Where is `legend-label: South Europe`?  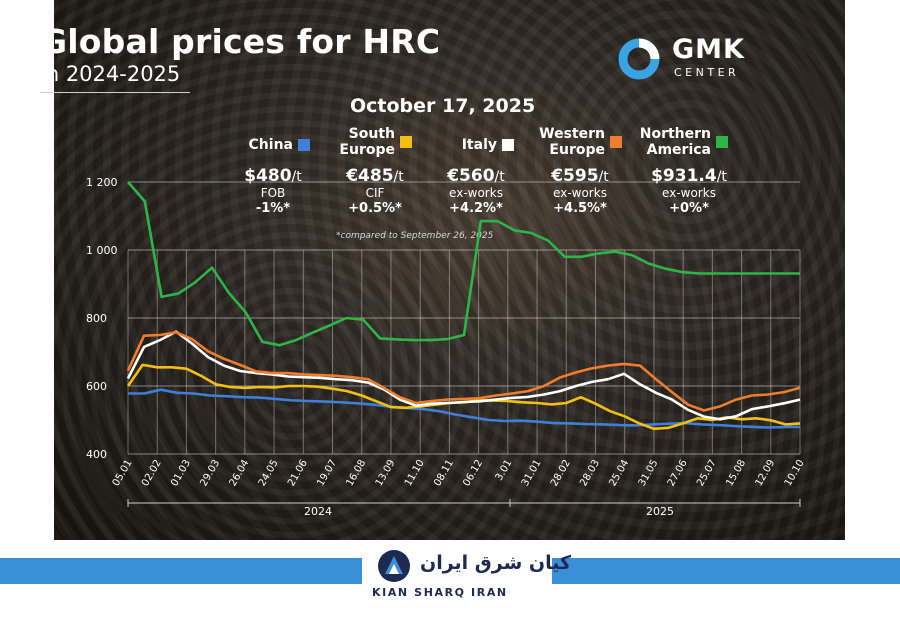
legend-label: South Europe is located at coordinates (367, 142).